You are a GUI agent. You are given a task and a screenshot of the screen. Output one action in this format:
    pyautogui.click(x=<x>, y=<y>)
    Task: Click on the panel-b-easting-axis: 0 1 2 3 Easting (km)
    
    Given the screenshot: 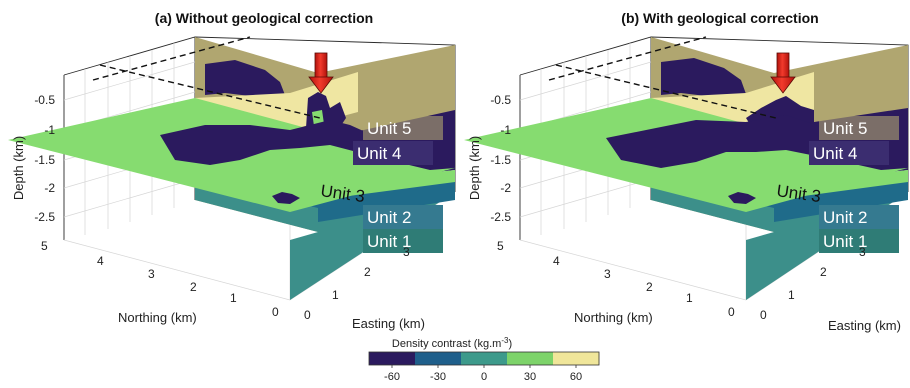 What is the action you would take?
    pyautogui.click(x=830, y=289)
    